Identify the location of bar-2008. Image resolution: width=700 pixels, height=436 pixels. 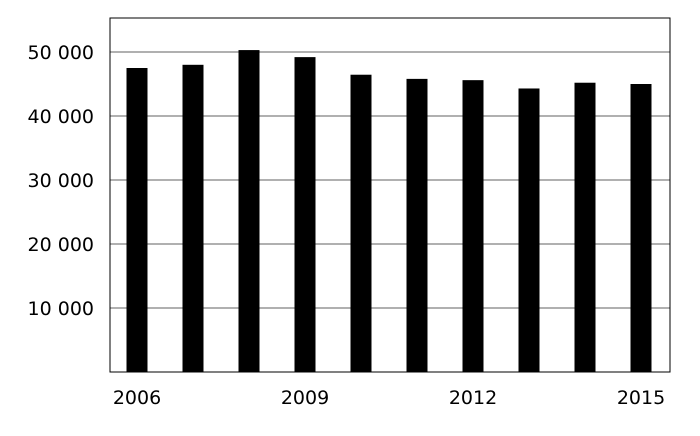
(249, 211).